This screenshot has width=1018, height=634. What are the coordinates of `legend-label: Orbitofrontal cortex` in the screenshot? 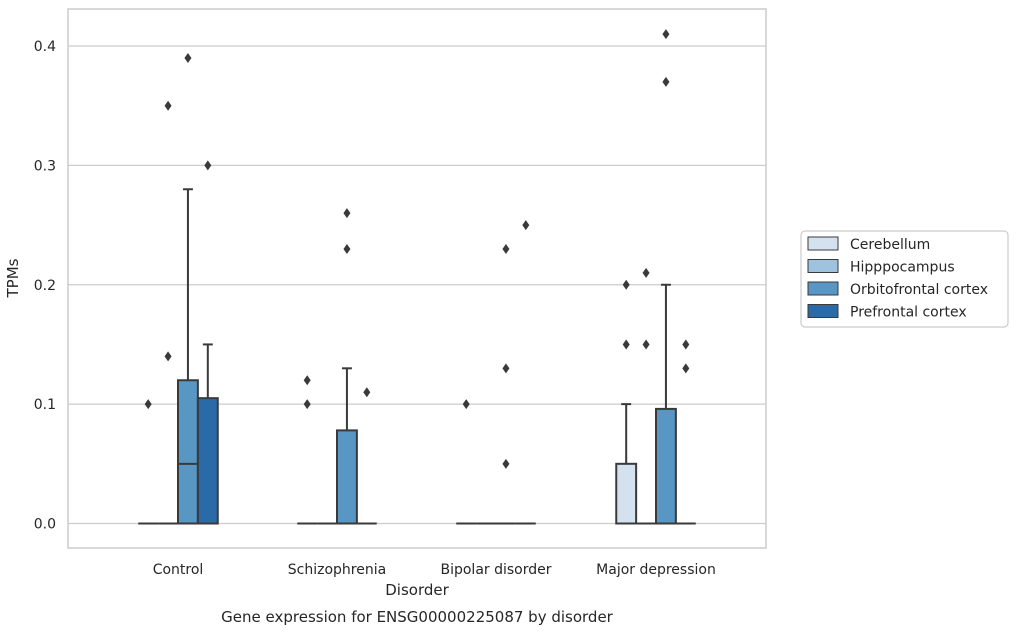 It's located at (919, 290).